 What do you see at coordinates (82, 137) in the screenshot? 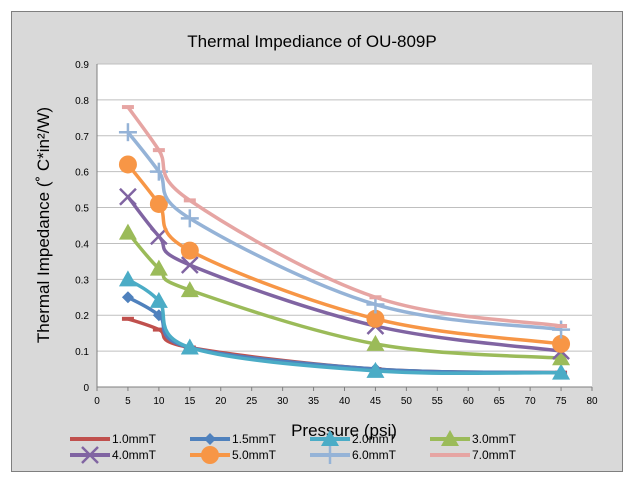
I see `y-tick-label: 0.7` at bounding box center [82, 137].